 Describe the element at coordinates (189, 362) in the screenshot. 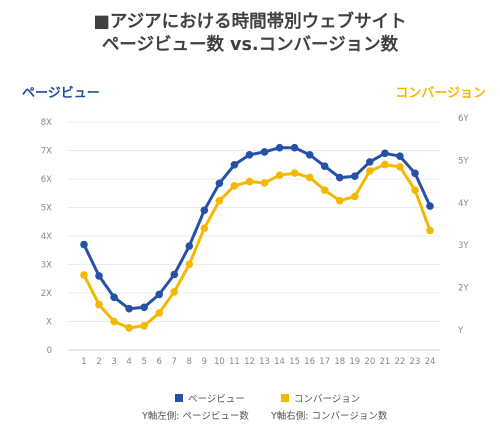

I see `x-tick-label: 8` at that location.